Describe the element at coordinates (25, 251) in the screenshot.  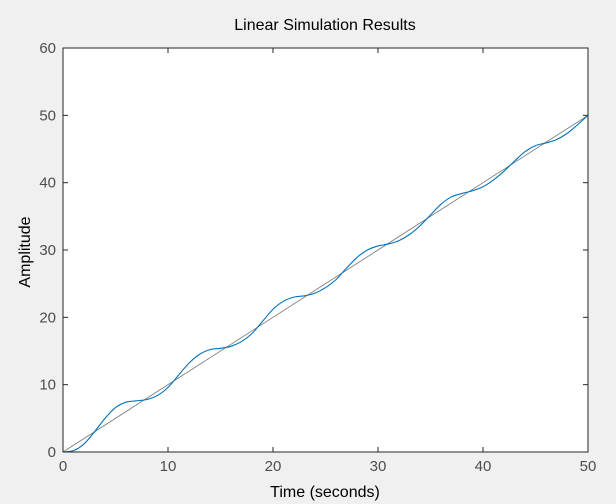
I see `y-axis-label: Amplitude` at that location.